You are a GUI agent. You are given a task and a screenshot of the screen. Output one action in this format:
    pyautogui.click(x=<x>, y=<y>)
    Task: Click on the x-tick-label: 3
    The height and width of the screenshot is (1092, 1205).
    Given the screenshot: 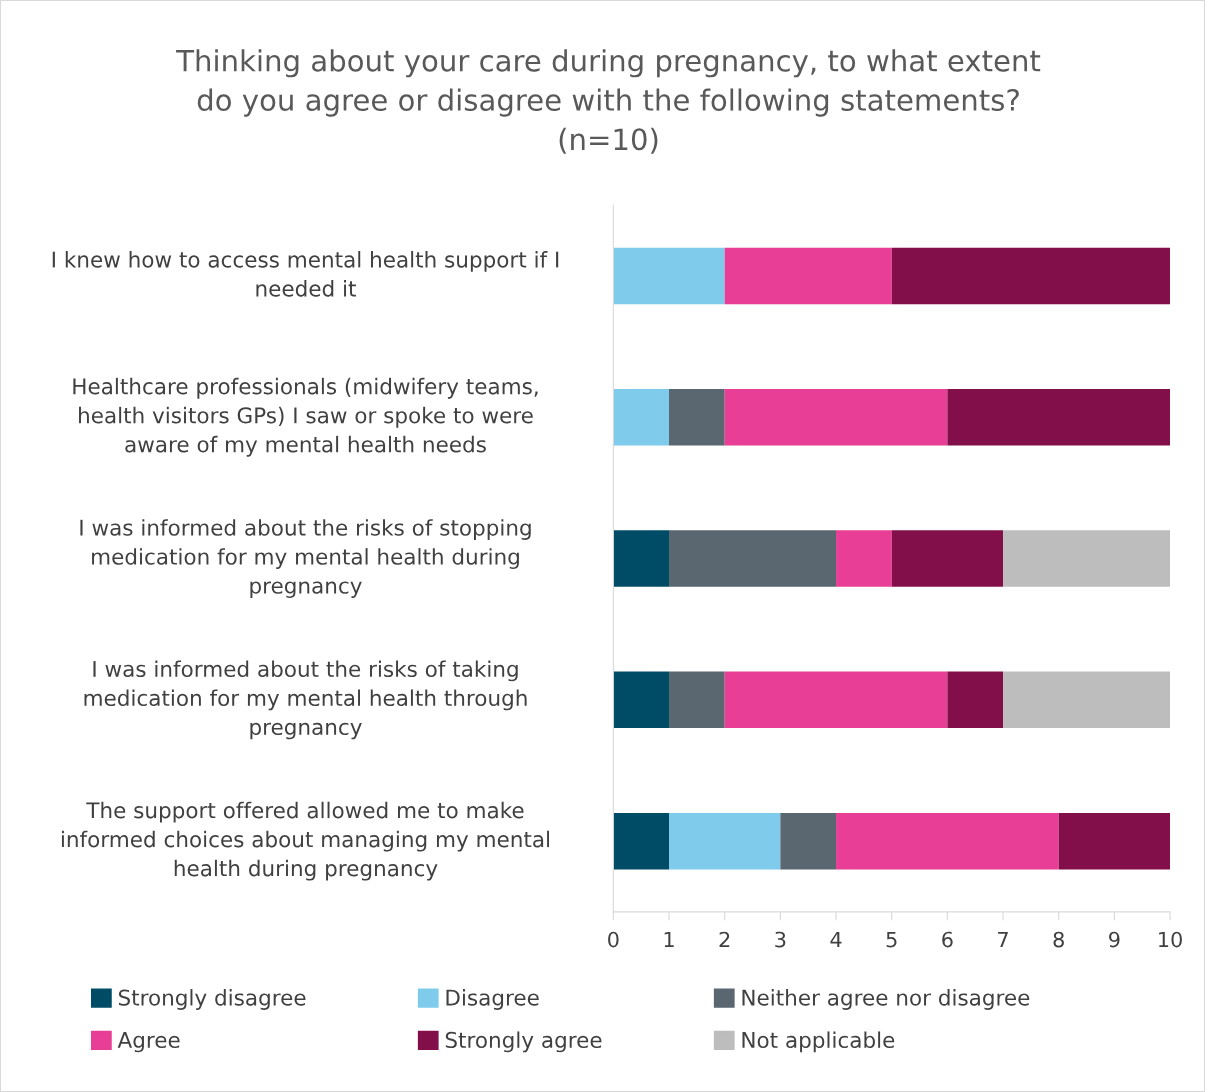 What is the action you would take?
    pyautogui.click(x=780, y=939)
    